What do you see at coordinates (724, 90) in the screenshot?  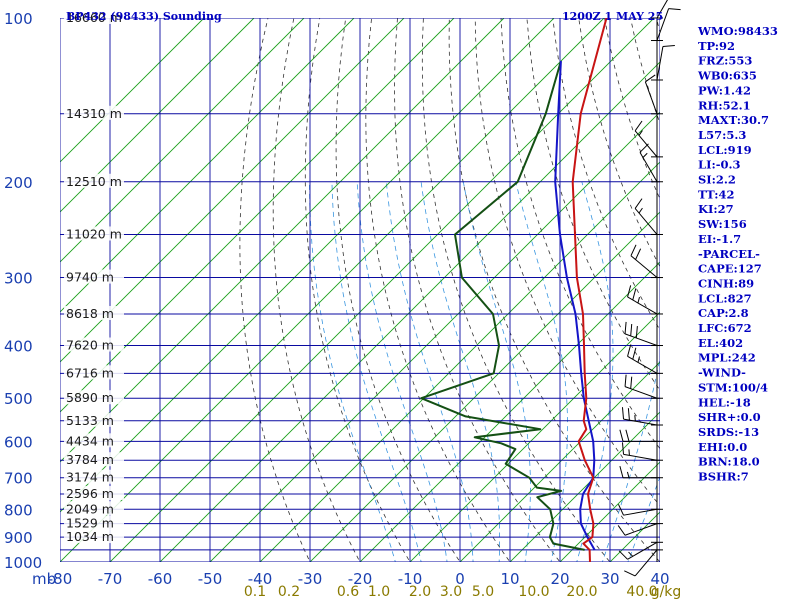 I see `index-value: PW:1.42` at bounding box center [724, 90].